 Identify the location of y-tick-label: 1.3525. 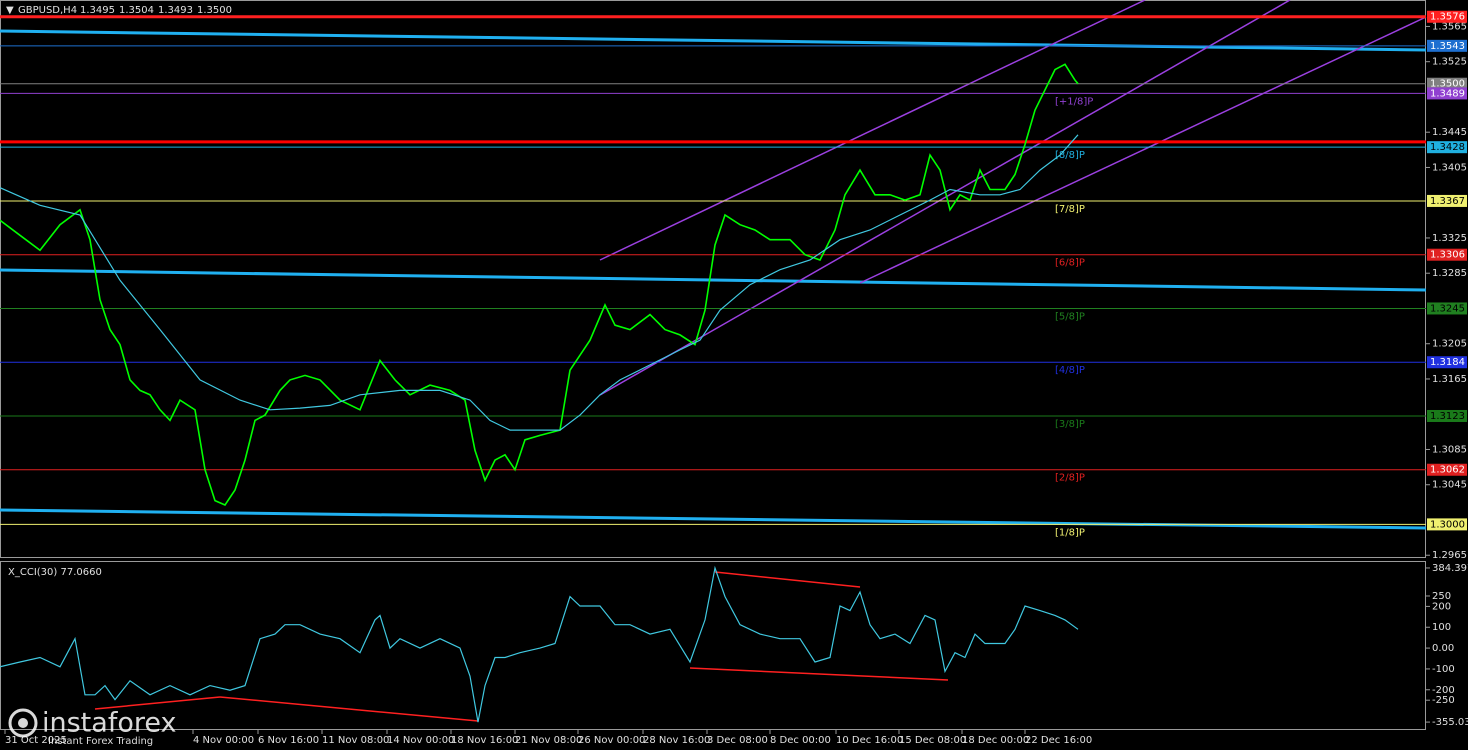
(1449, 62).